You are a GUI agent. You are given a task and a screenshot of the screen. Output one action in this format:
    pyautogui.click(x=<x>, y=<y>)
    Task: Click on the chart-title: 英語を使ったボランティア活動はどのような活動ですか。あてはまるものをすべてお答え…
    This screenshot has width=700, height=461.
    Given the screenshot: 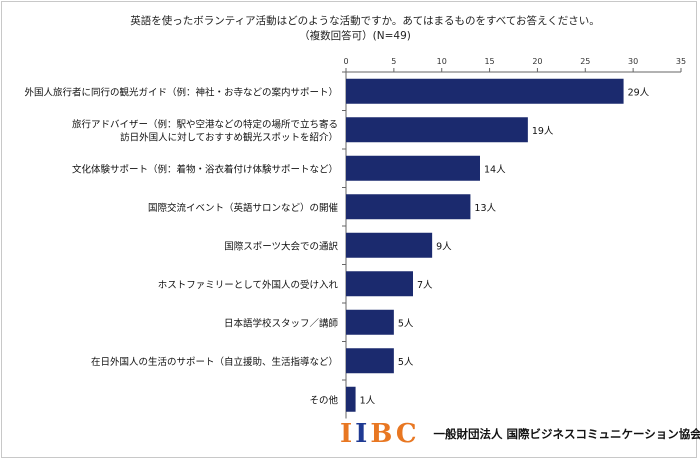 What is the action you would take?
    pyautogui.click(x=350, y=29)
    